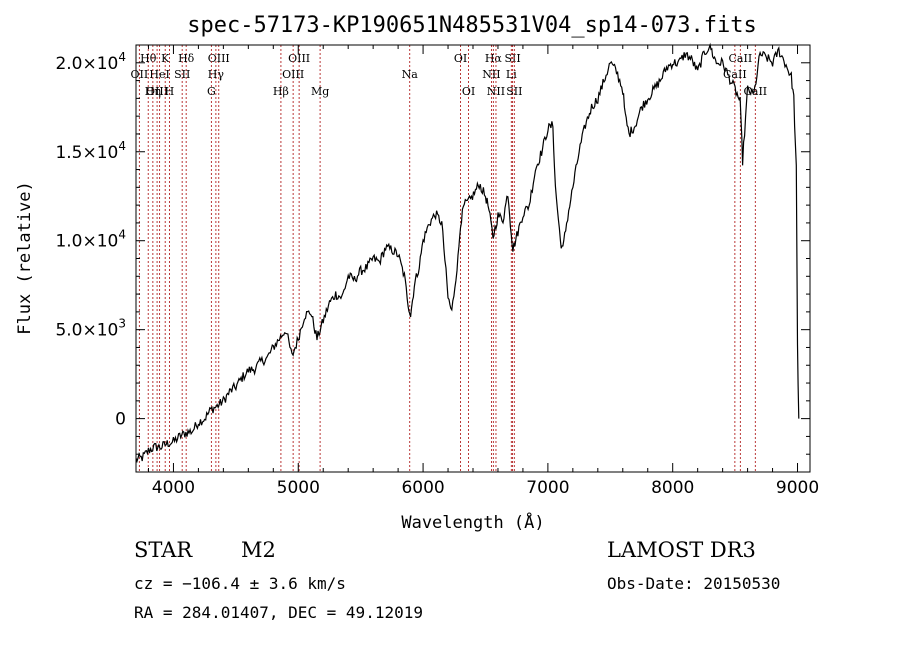 The height and width of the screenshot is (649, 900). I want to click on object-class: STAR, so click(163, 550).